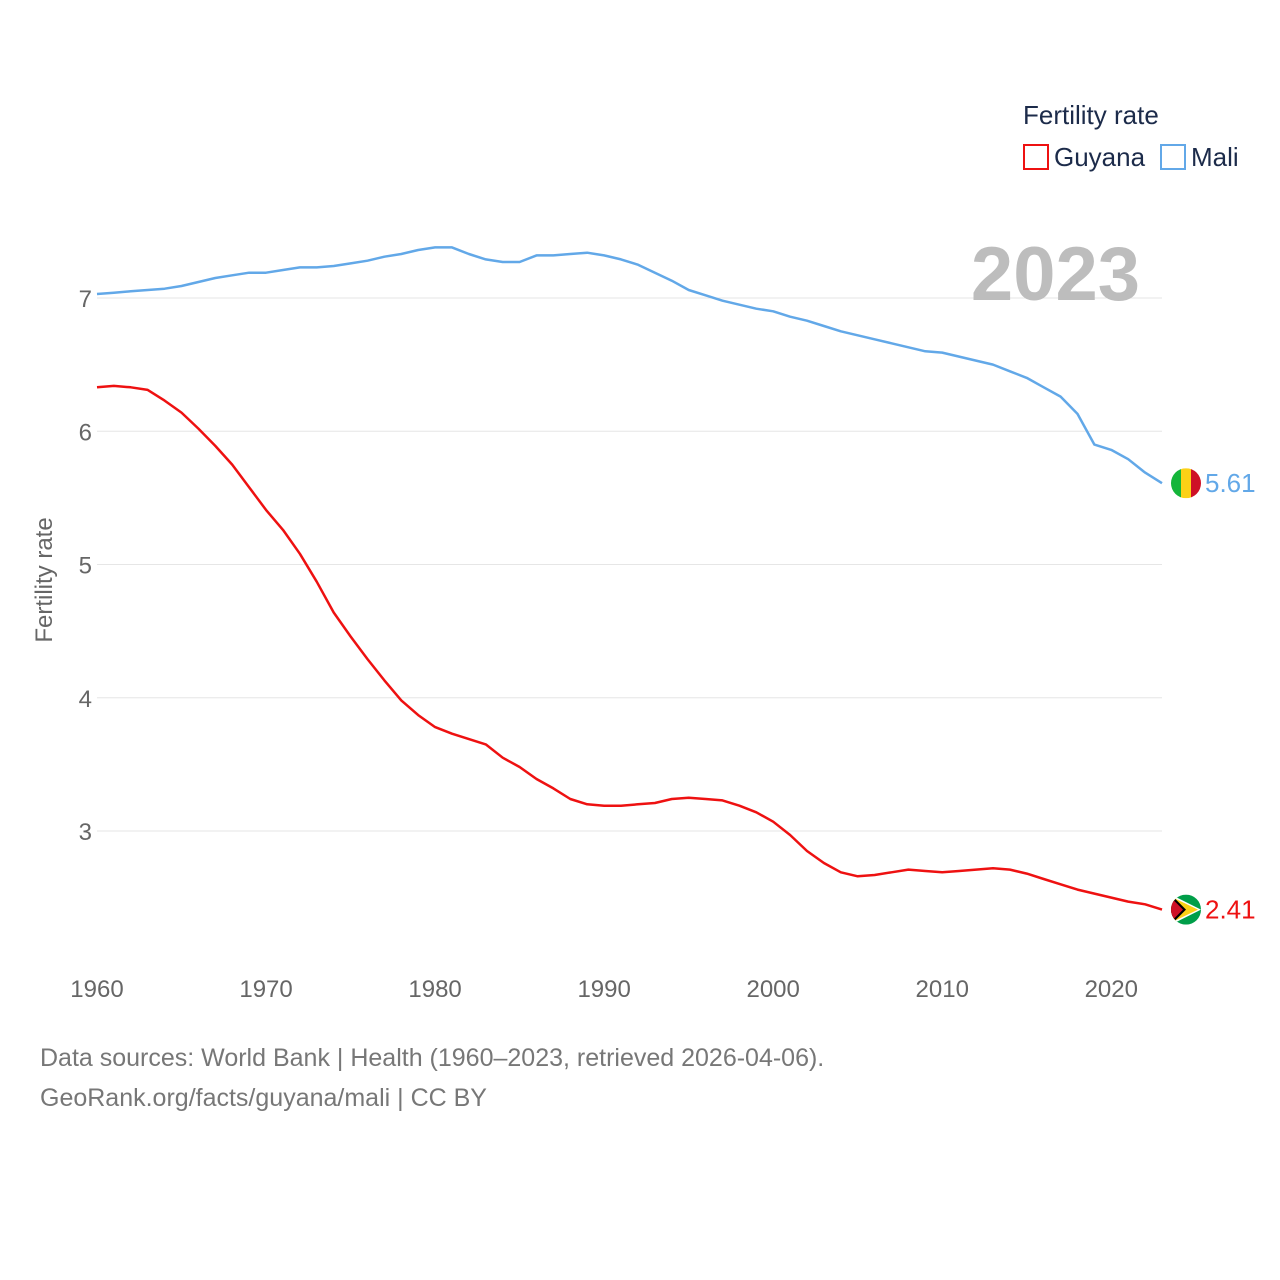 This screenshot has width=1280, height=1280. What do you see at coordinates (85, 432) in the screenshot?
I see `y-tick-label: 6` at bounding box center [85, 432].